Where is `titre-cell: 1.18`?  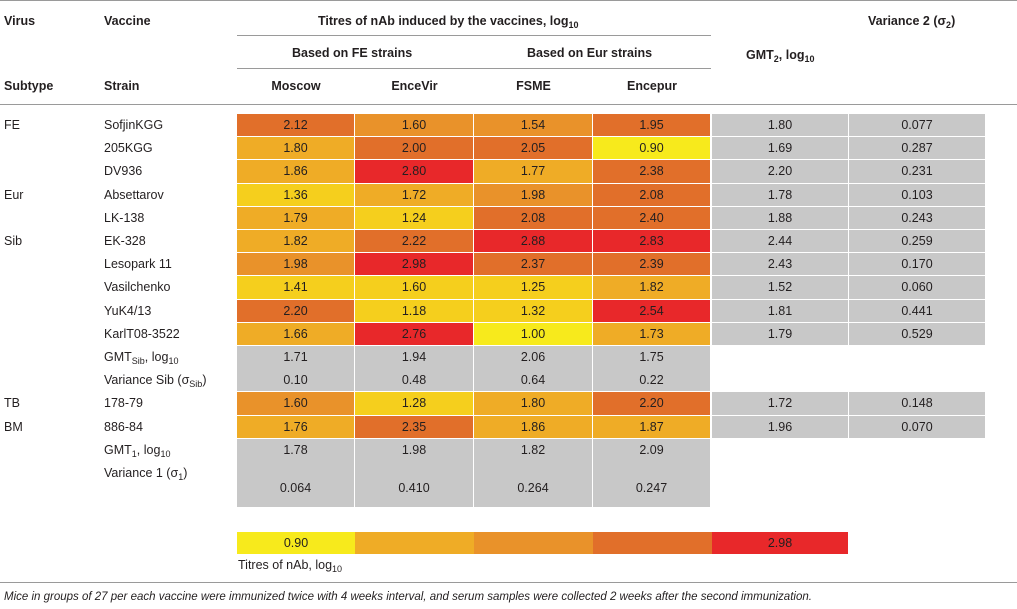
titre-cell: 1.18 is located at coordinates (414, 310).